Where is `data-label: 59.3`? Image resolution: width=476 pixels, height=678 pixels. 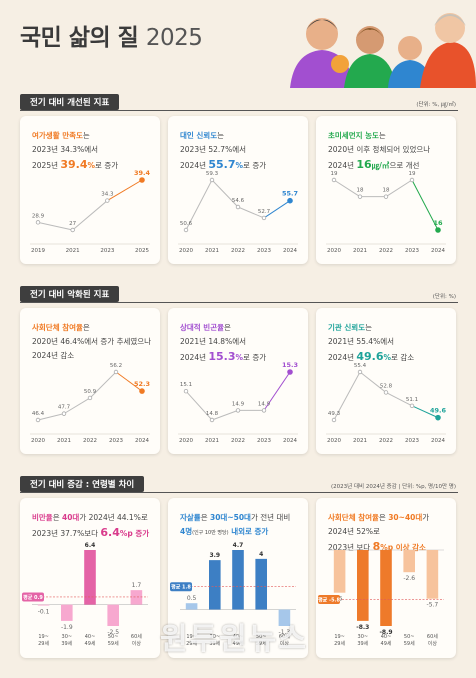
data-label: 59.3 is located at coordinates (212, 174).